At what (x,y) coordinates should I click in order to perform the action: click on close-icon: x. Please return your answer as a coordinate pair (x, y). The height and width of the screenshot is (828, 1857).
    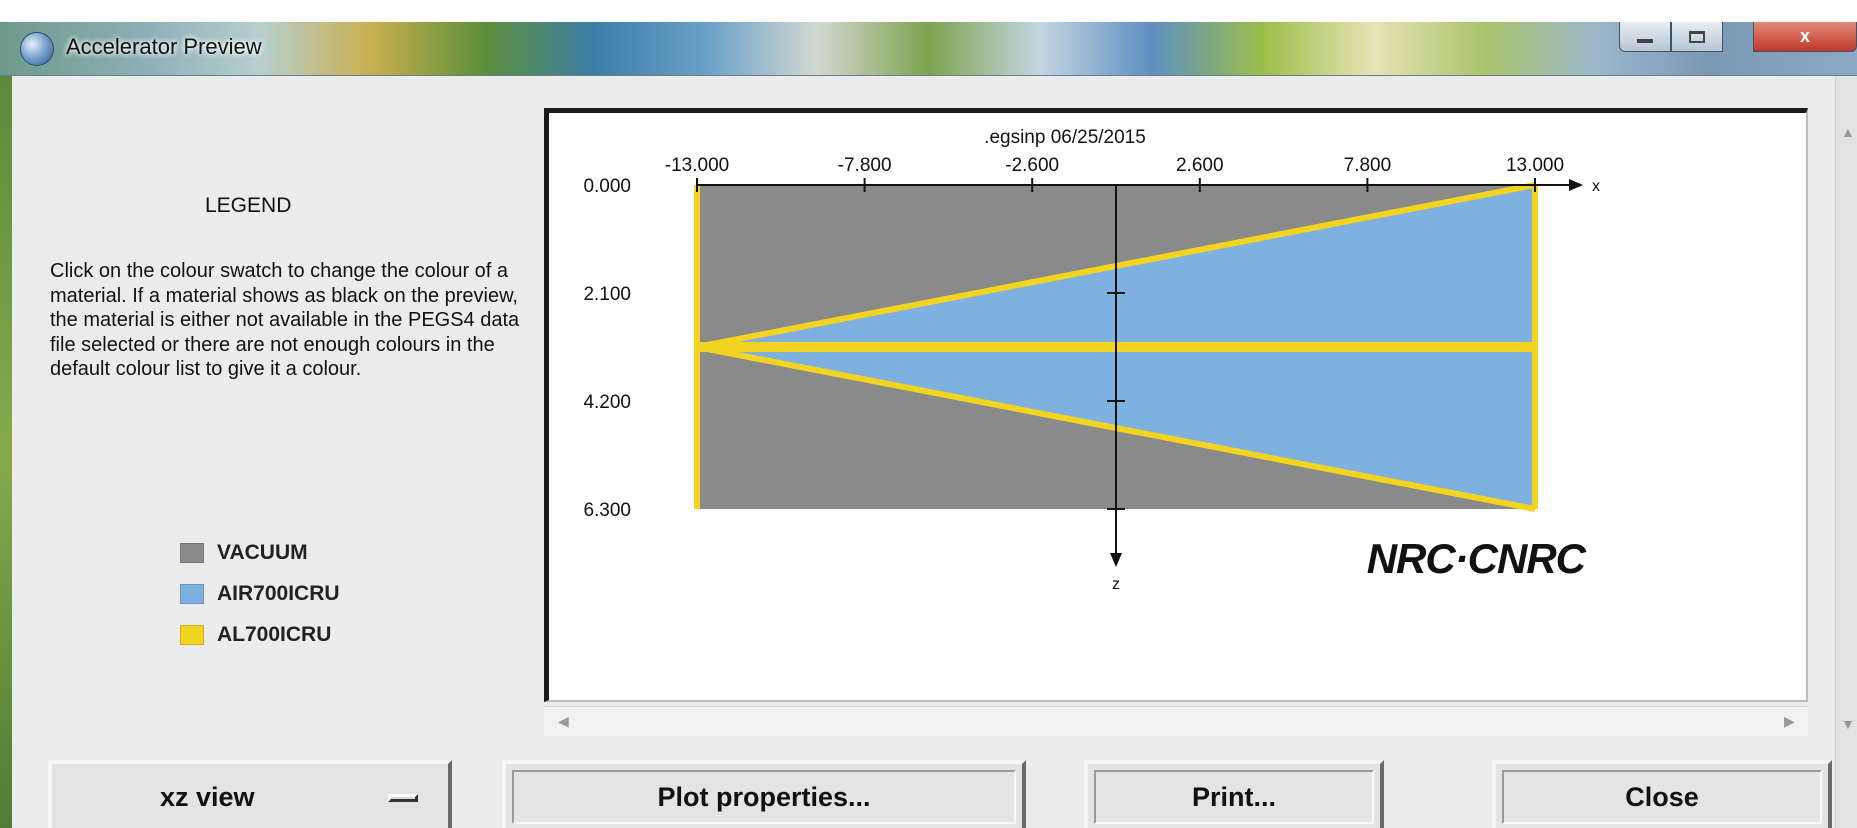
    Looking at the image, I should click on (1804, 36).